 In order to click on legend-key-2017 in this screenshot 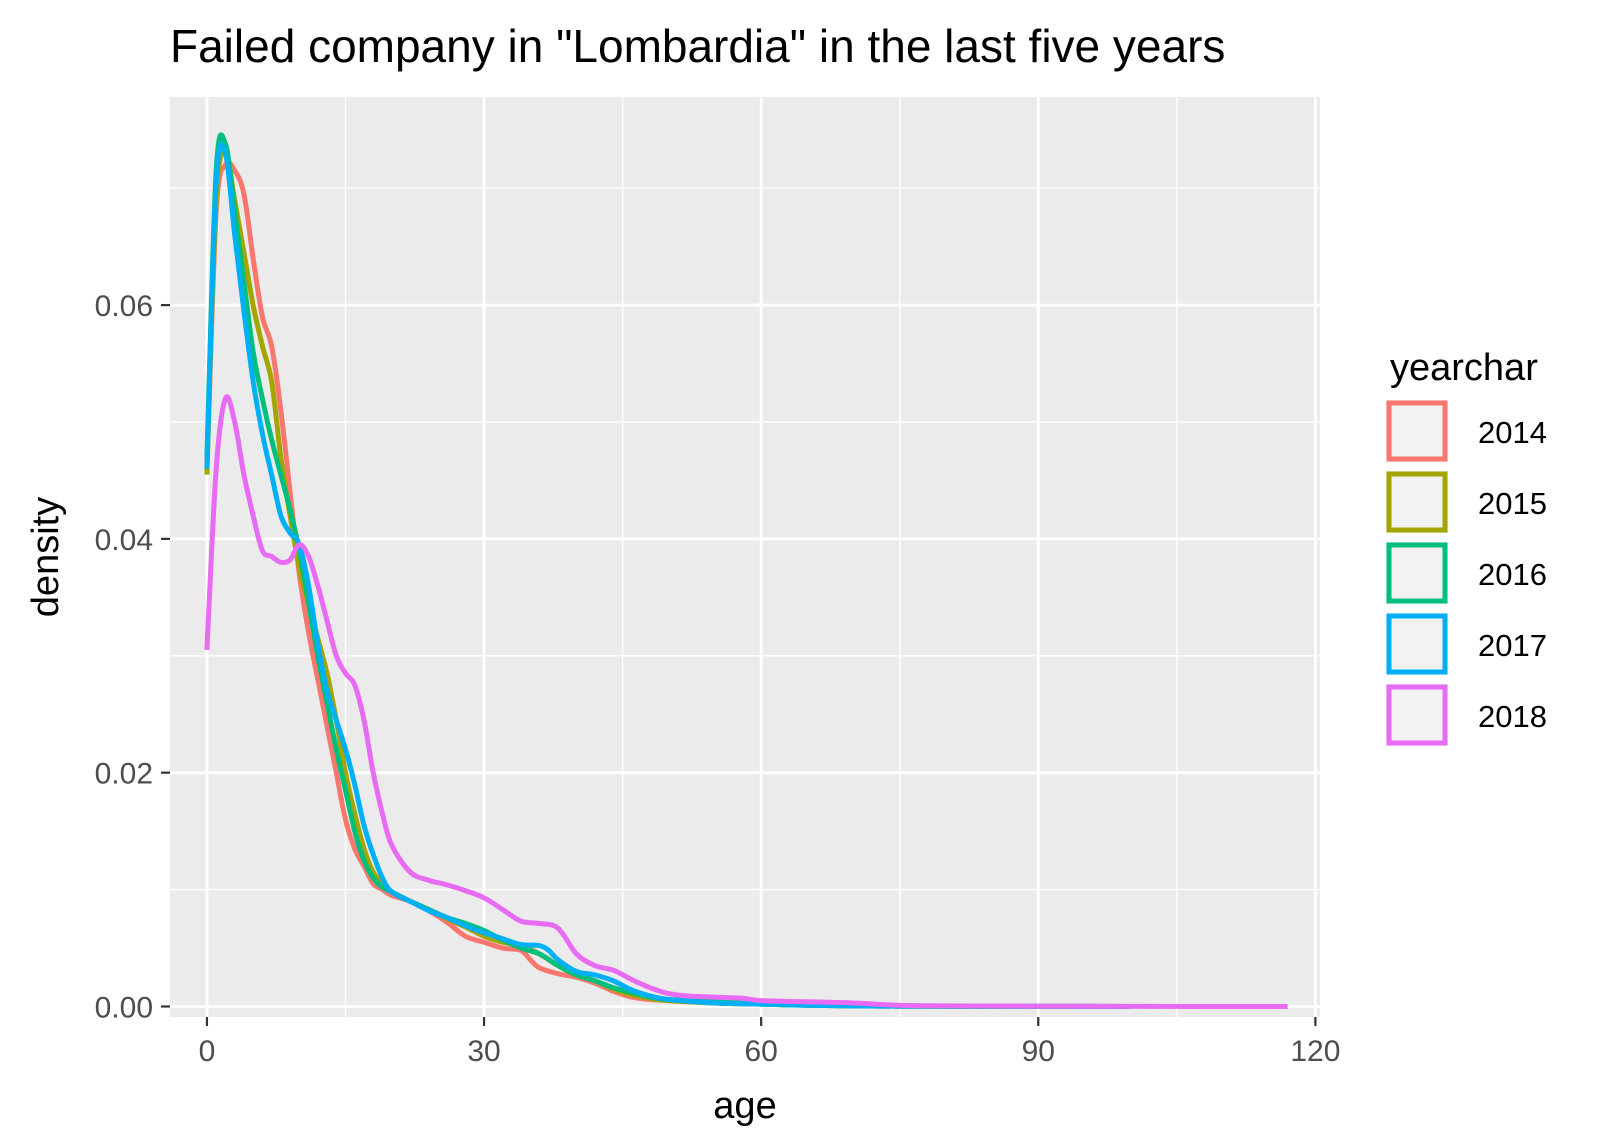, I will do `click(1417, 644)`.